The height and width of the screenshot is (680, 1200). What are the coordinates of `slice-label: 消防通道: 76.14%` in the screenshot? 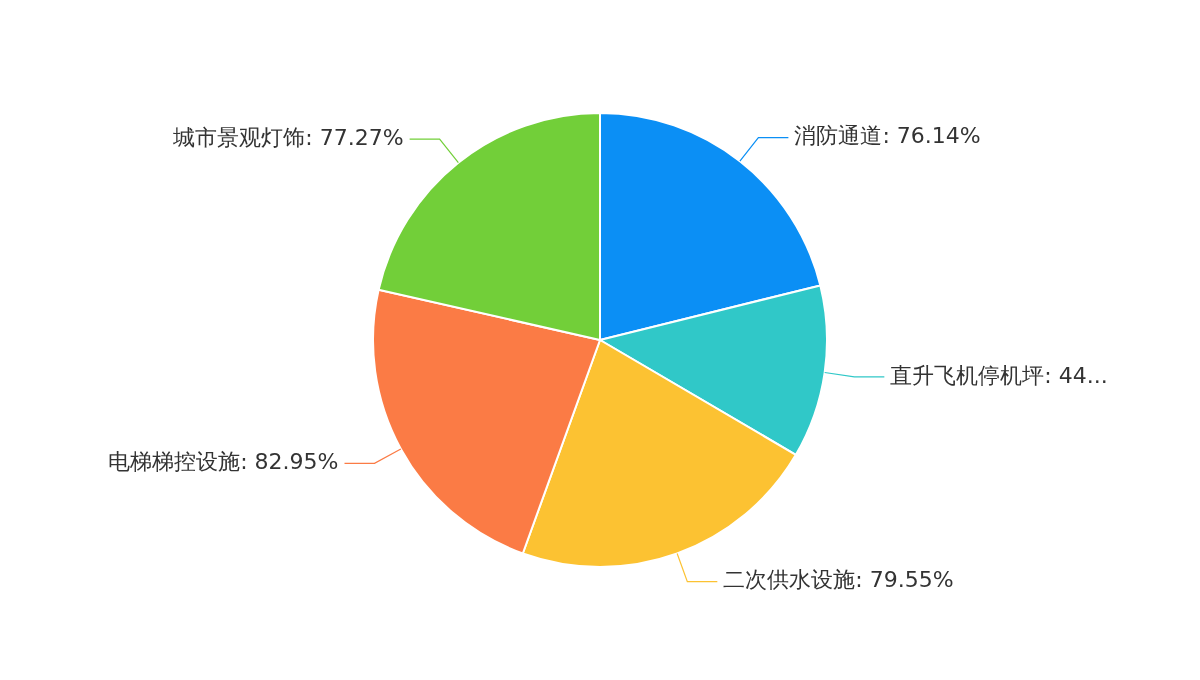 It's located at (887, 136).